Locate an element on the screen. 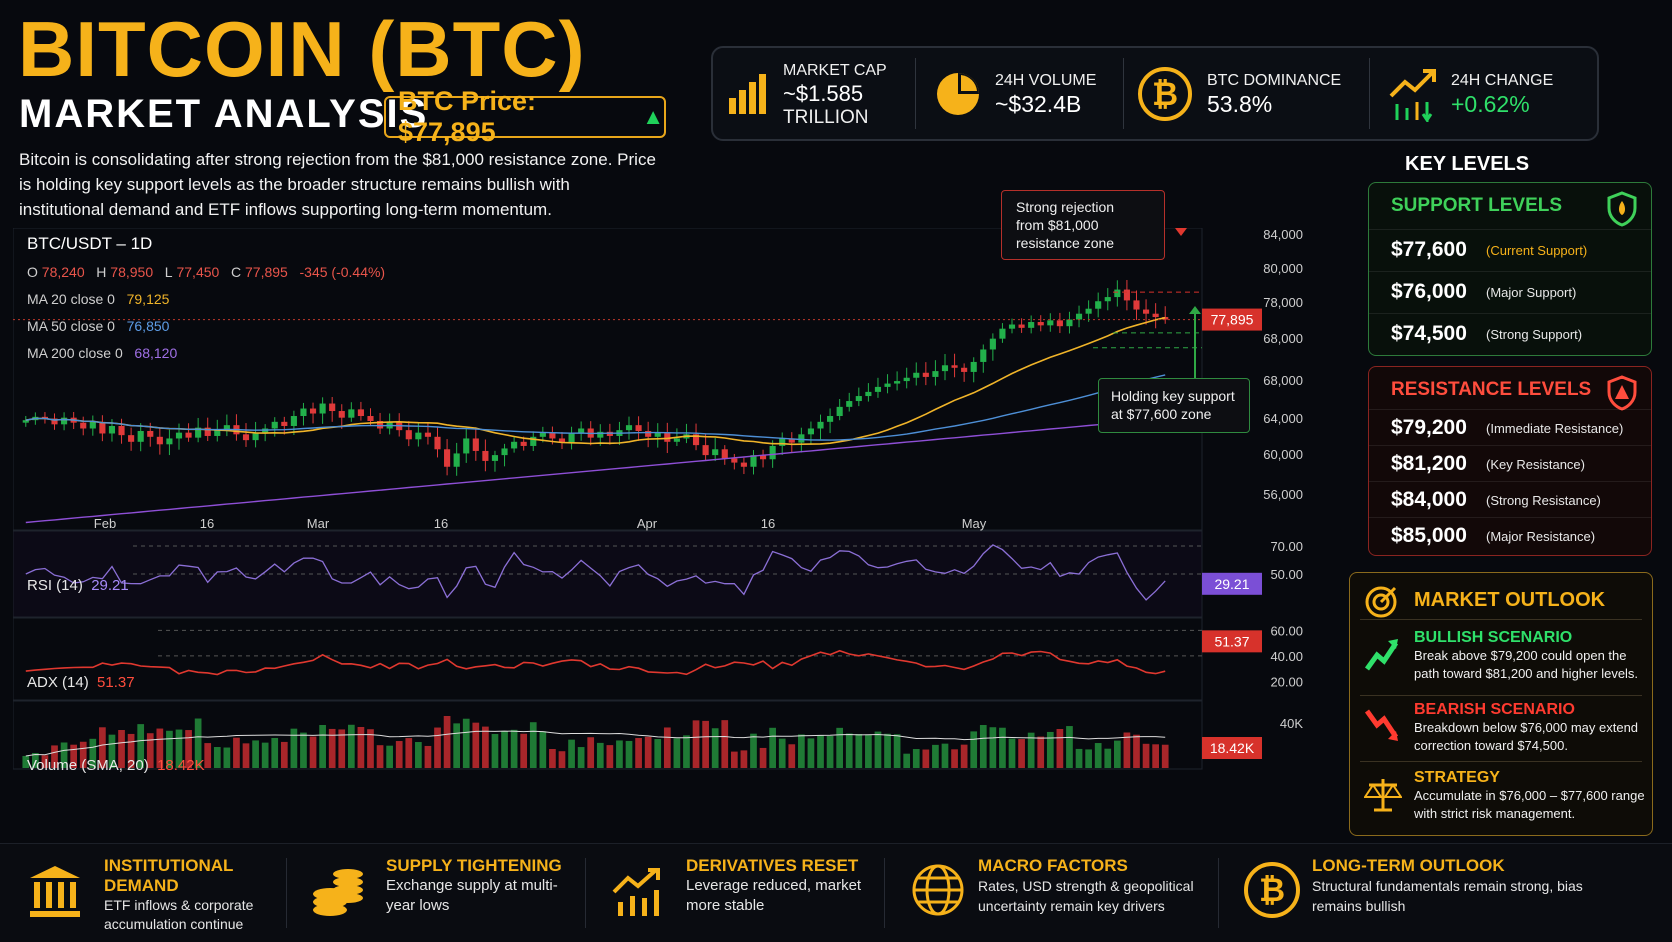 Image resolution: width=1672 pixels, height=942 pixels. globe-icon is located at coordinates (938, 890).